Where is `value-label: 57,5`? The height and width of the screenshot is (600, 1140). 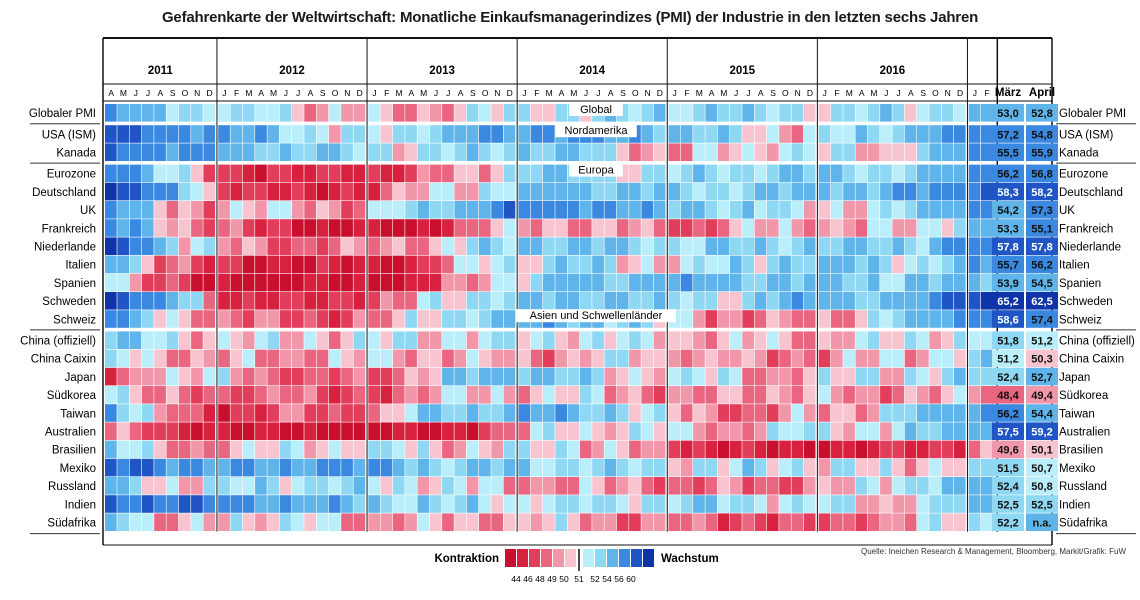
value-label: 57,5 is located at coordinates (1007, 433).